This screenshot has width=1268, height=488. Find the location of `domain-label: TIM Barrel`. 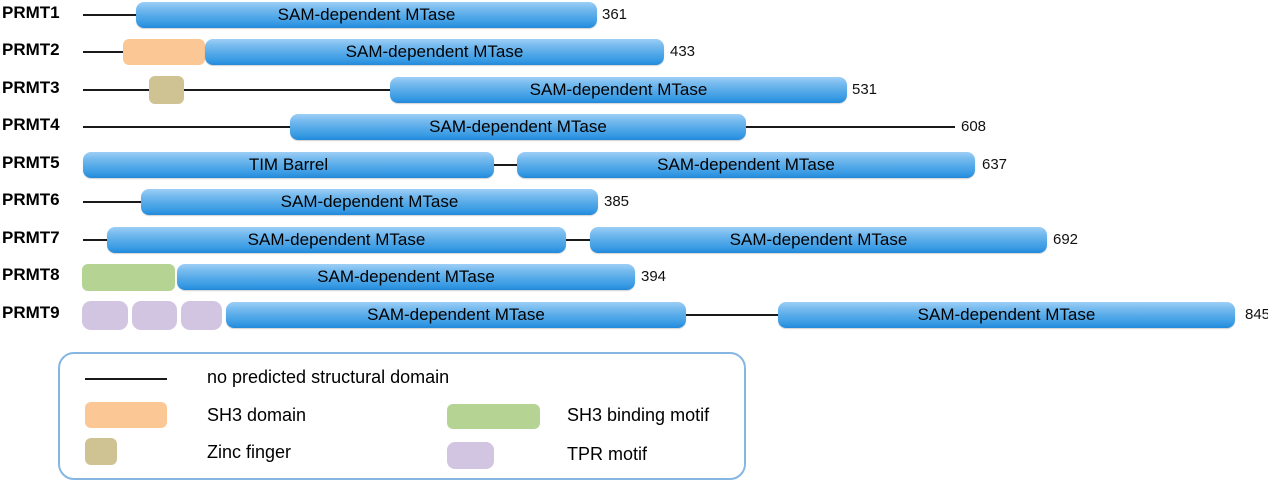

domain-label: TIM Barrel is located at coordinates (288, 164).